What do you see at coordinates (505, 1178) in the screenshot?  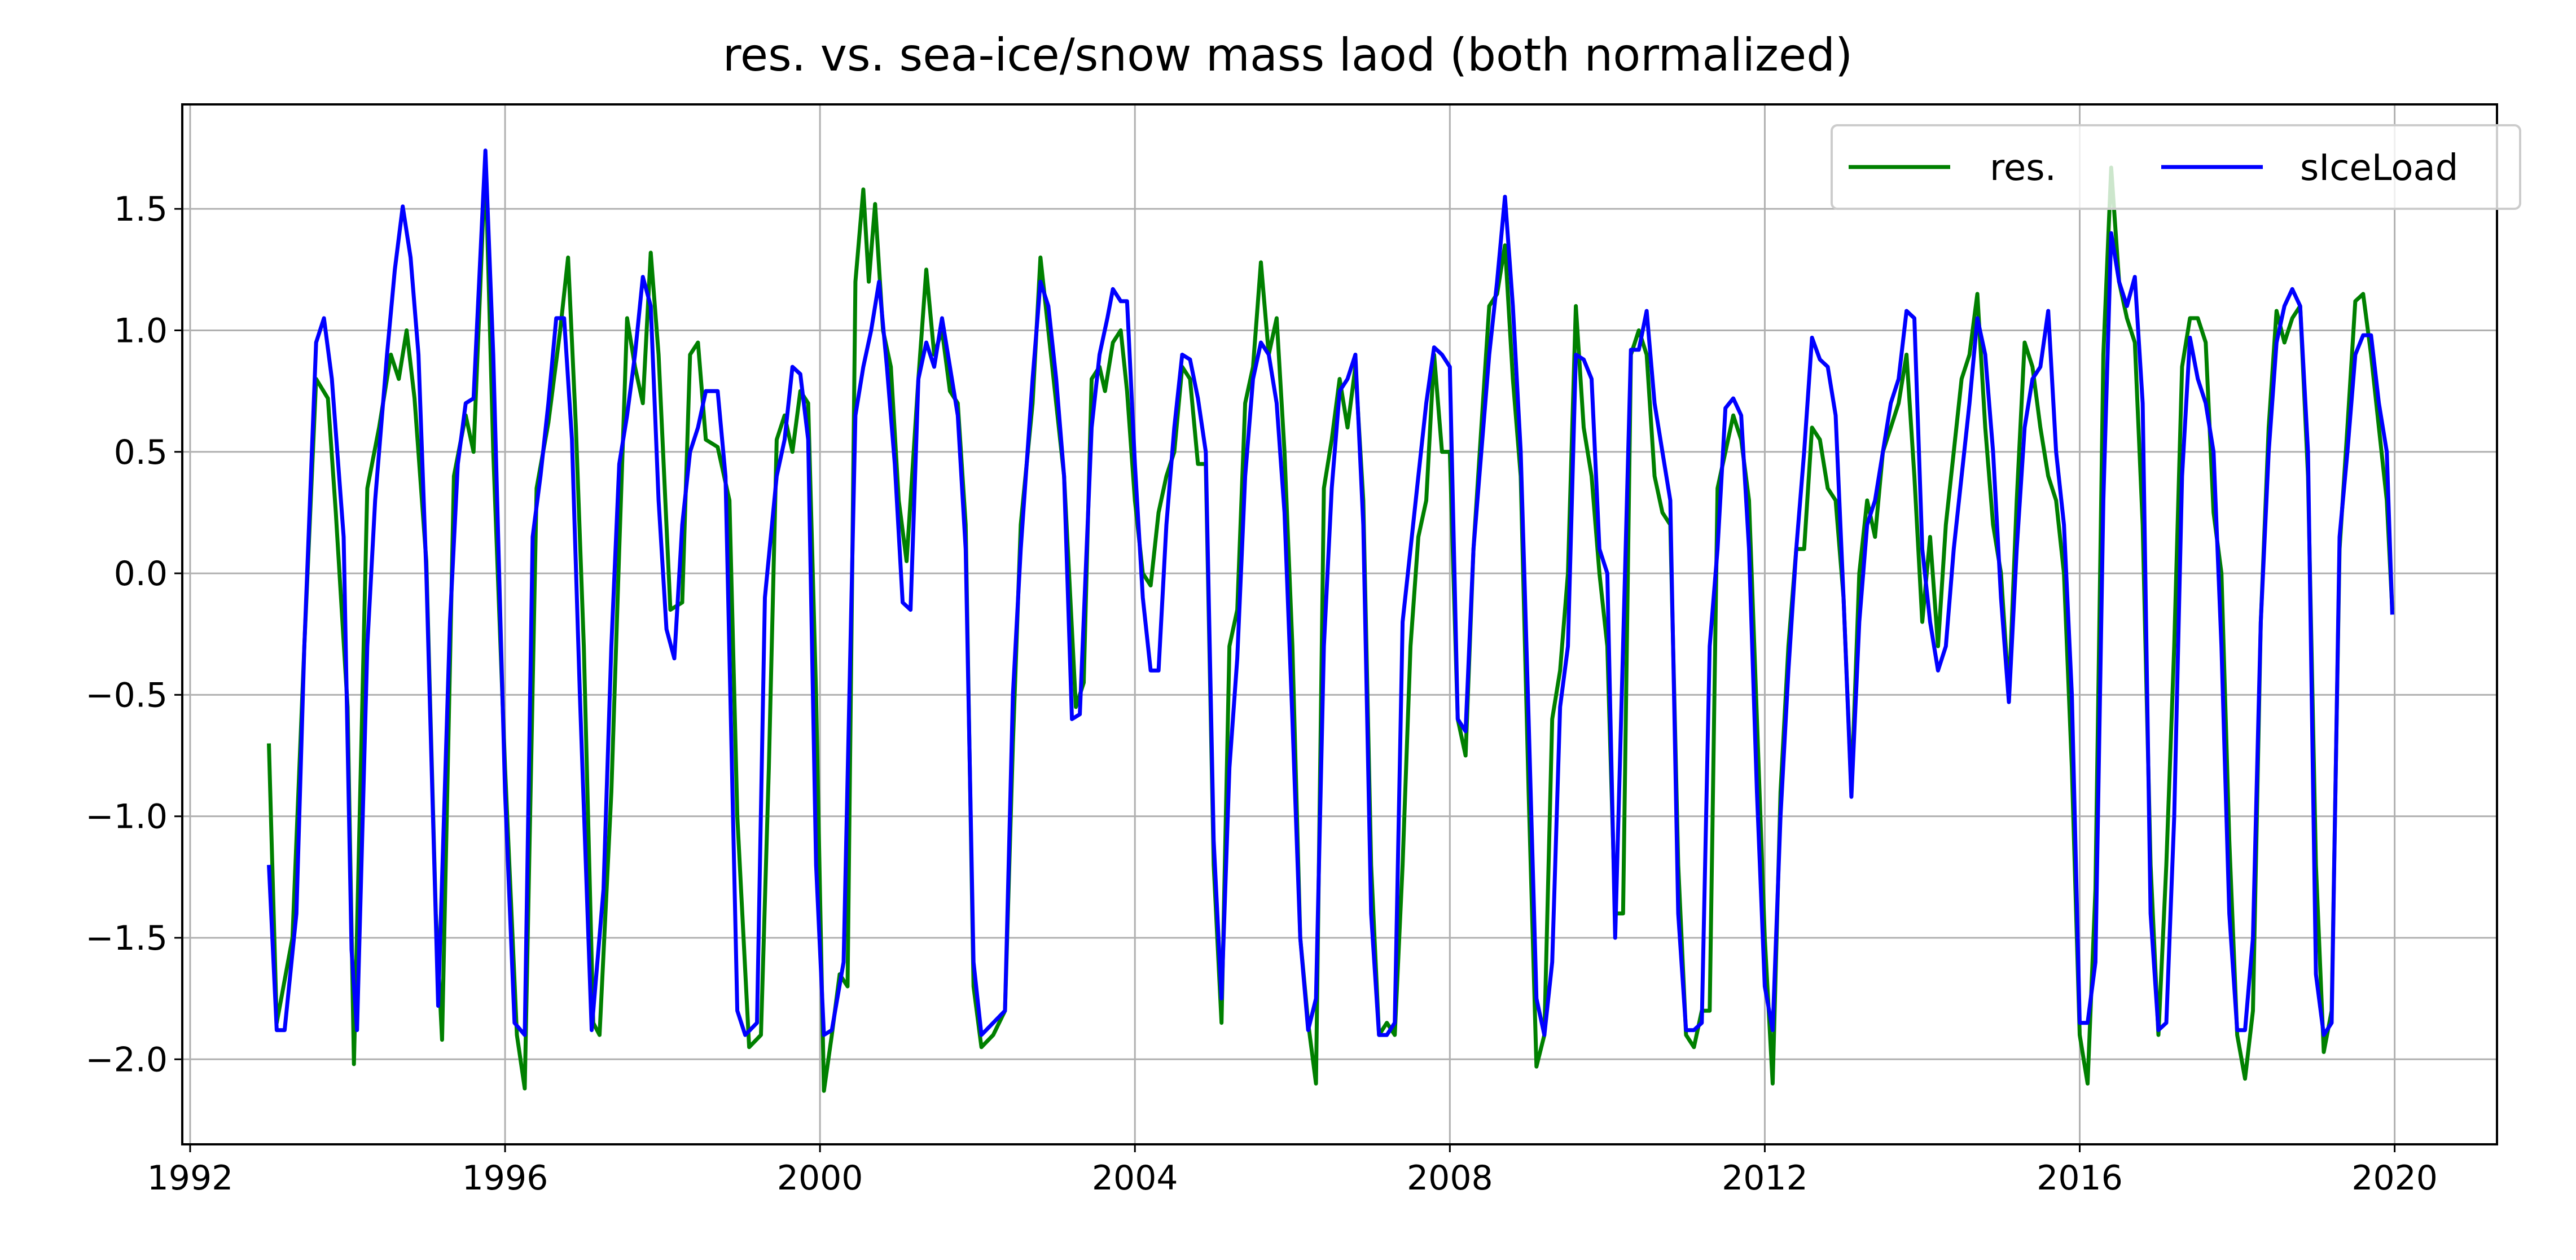 I see `x-tick-label: 1996` at bounding box center [505, 1178].